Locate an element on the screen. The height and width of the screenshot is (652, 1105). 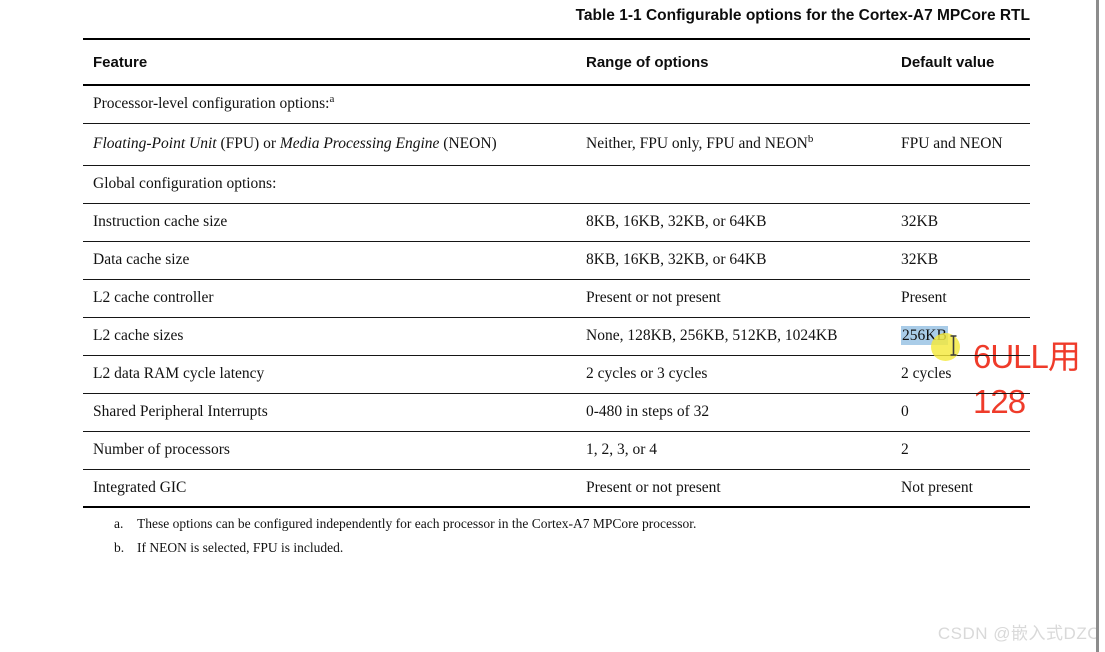
default-cell: 2 is located at coordinates (905, 449).